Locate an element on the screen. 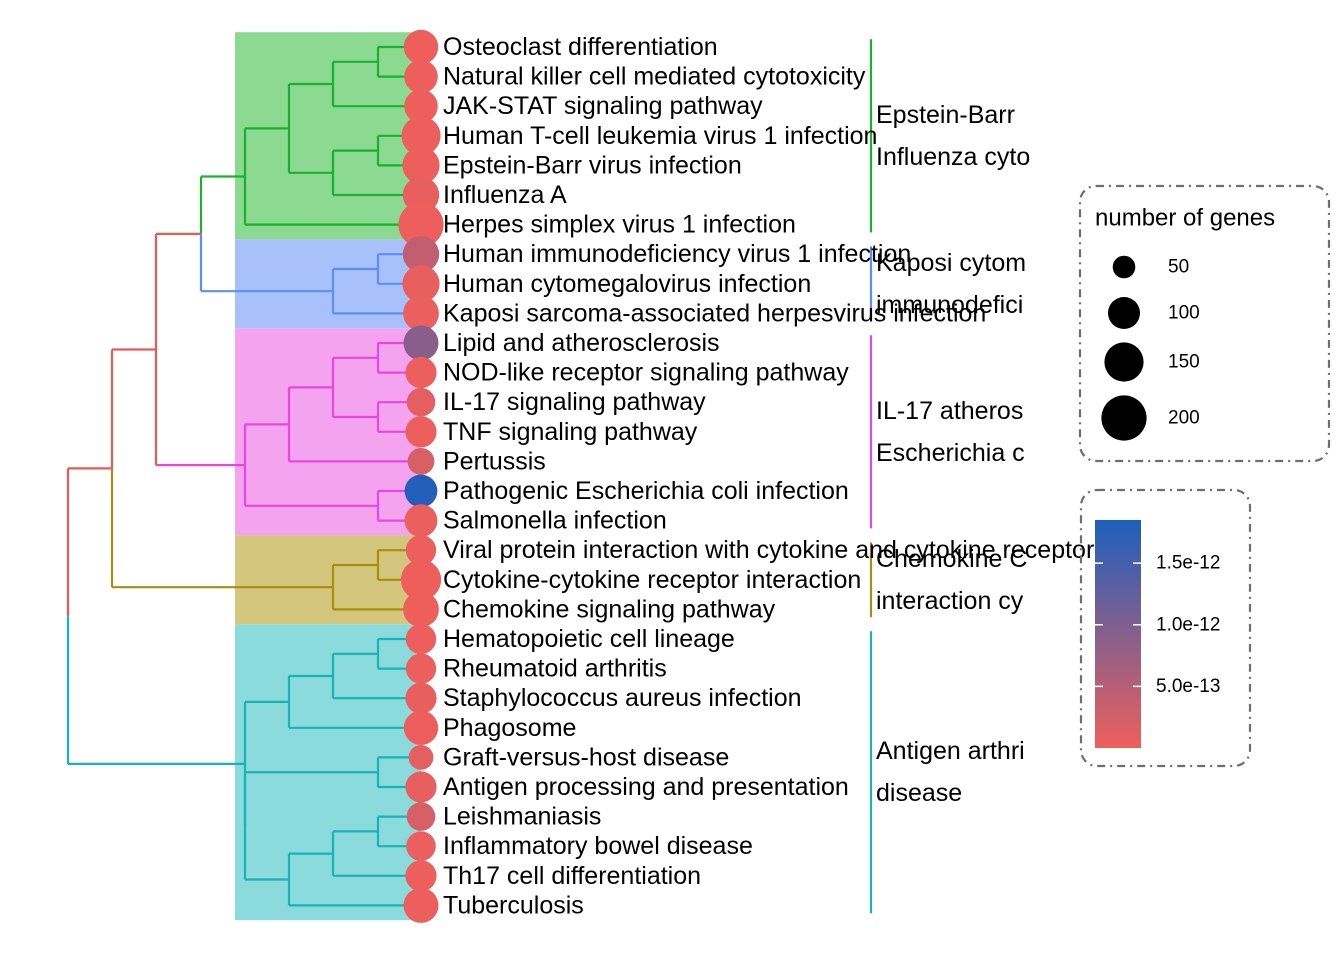  color-legend-tick-label: 1.5e-12 is located at coordinates (1188, 563).